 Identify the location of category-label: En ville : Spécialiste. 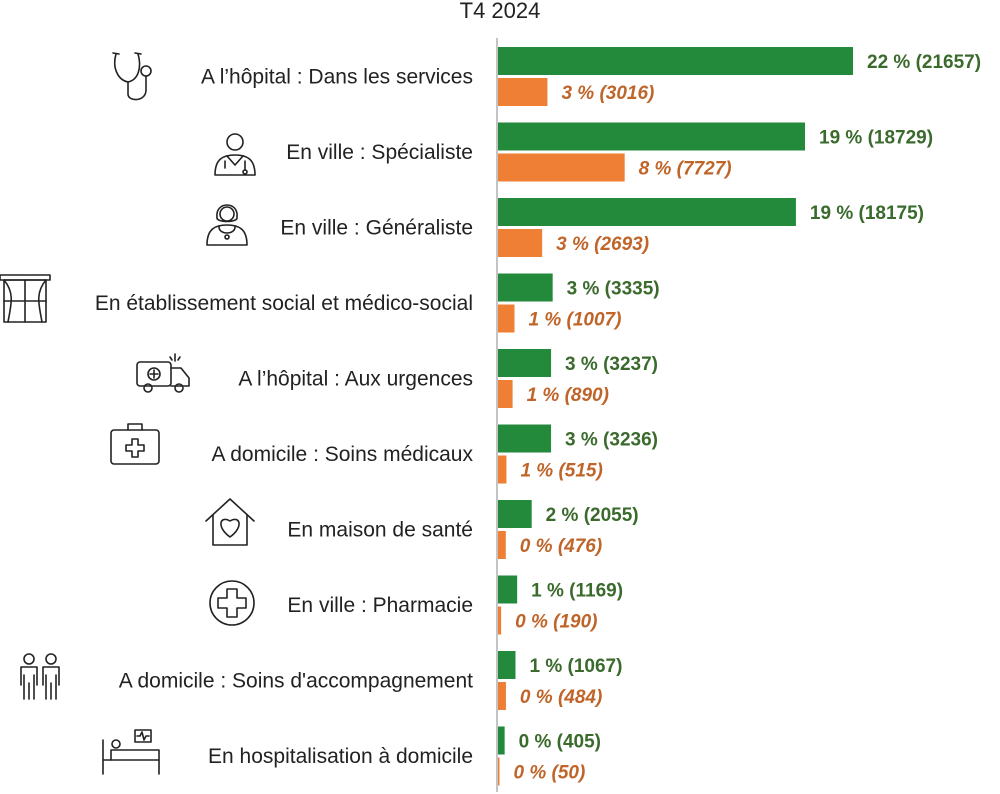
(379, 152).